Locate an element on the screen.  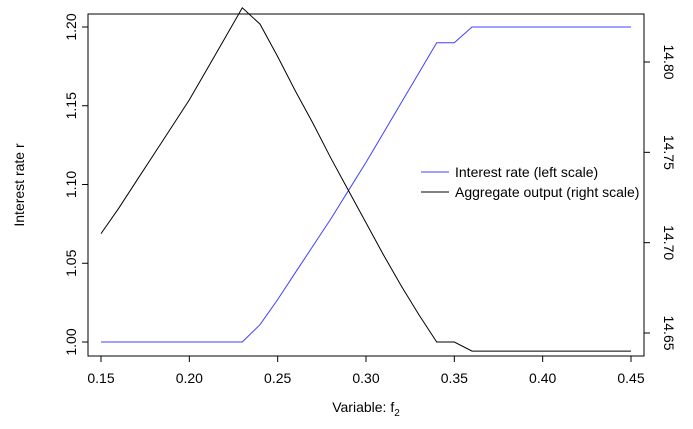
x-axis-title: Variable: f2 is located at coordinates (366, 409).